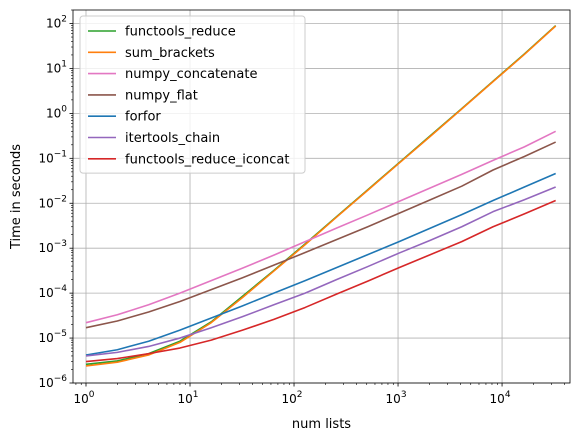 The height and width of the screenshot is (440, 582). Describe the element at coordinates (60, 199) in the screenshot. I see `tick-label-exponent: −2` at that location.